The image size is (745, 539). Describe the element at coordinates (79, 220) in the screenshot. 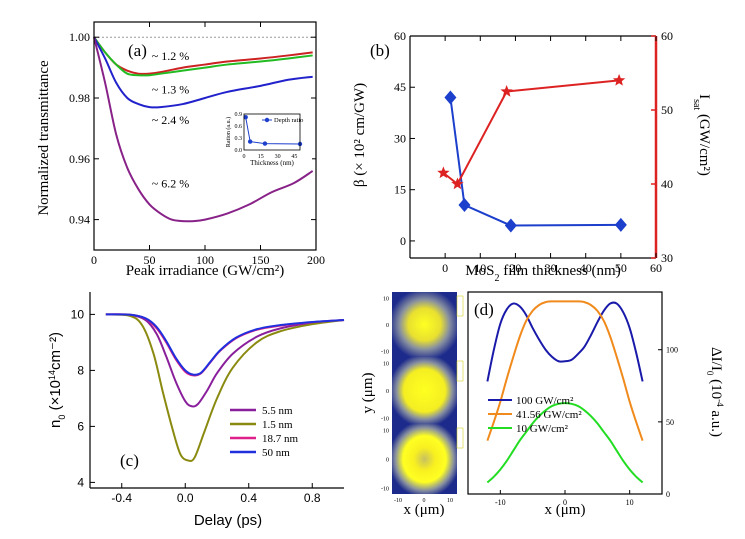

I see `y-tick-label-a: 0.94` at that location.